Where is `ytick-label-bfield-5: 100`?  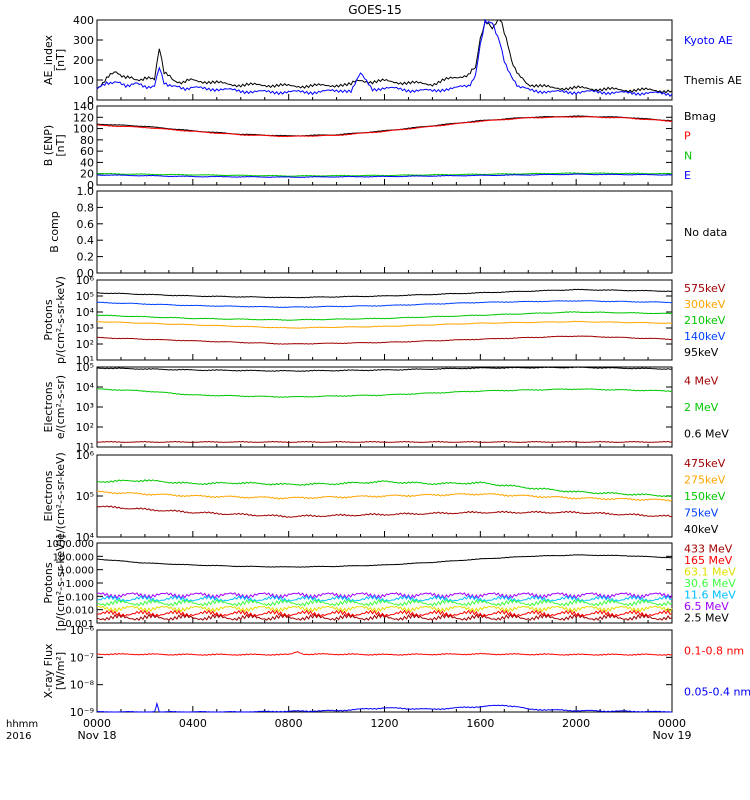 ytick-label-bfield-5: 100 is located at coordinates (83, 129).